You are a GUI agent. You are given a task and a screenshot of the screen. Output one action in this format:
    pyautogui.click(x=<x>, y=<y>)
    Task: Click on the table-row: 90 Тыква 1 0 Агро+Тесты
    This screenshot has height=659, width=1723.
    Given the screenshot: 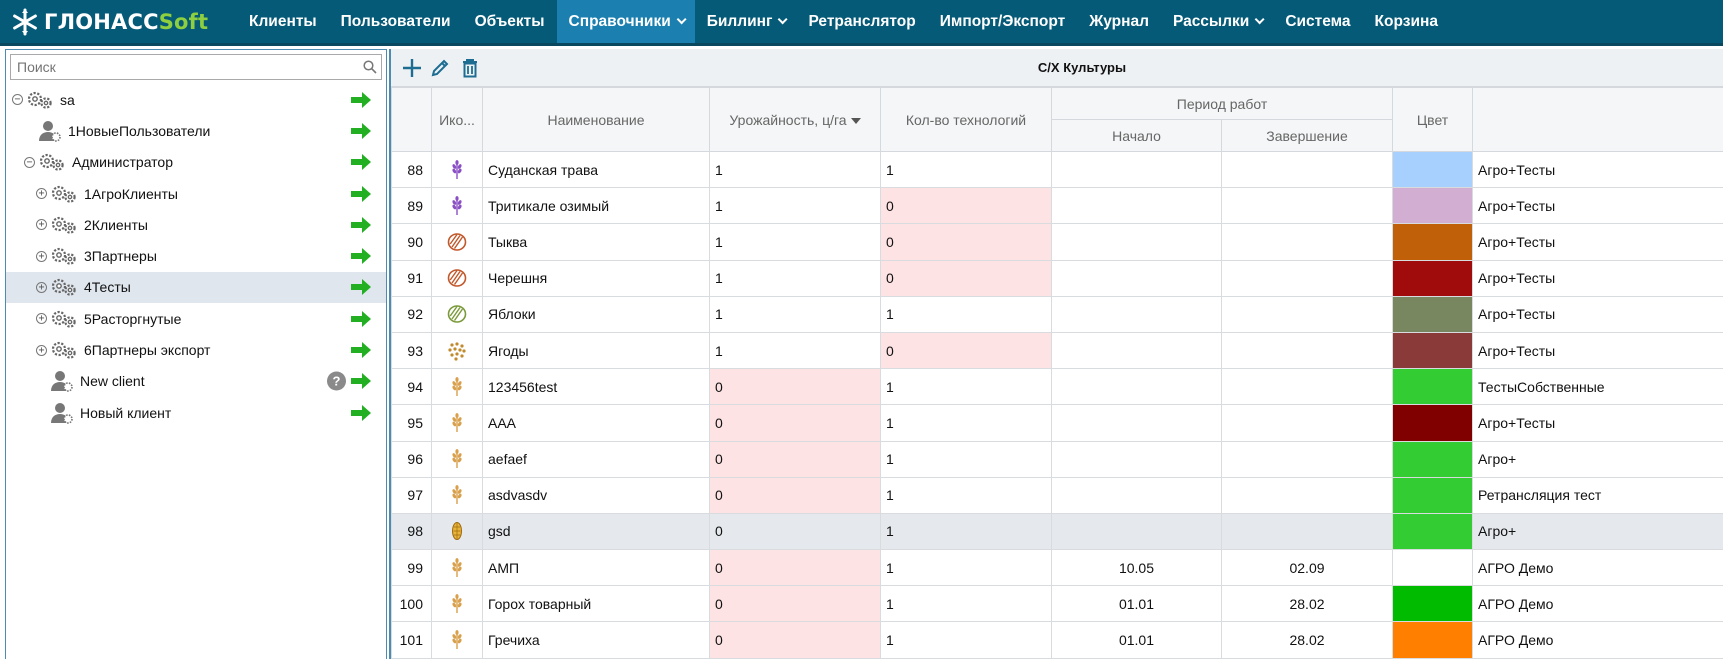 What is the action you would take?
    pyautogui.click(x=1057, y=242)
    